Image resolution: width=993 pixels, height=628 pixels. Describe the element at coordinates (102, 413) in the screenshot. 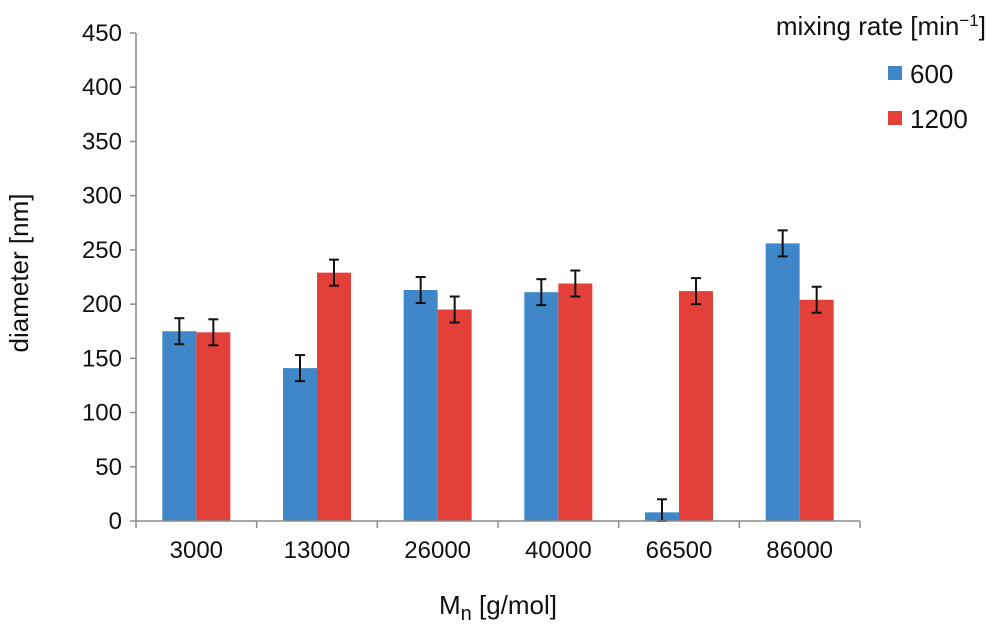

I see `y-tick-label: 100` at that location.